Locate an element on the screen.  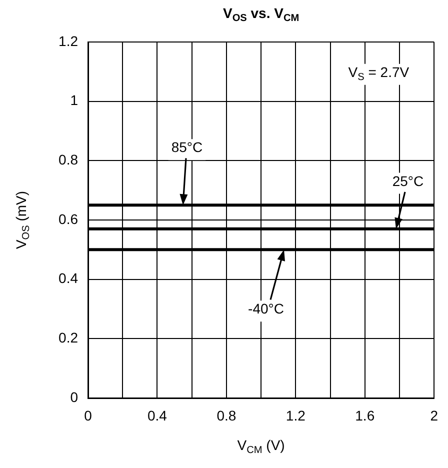
y-tick-label: 0.2 is located at coordinates (68, 338).